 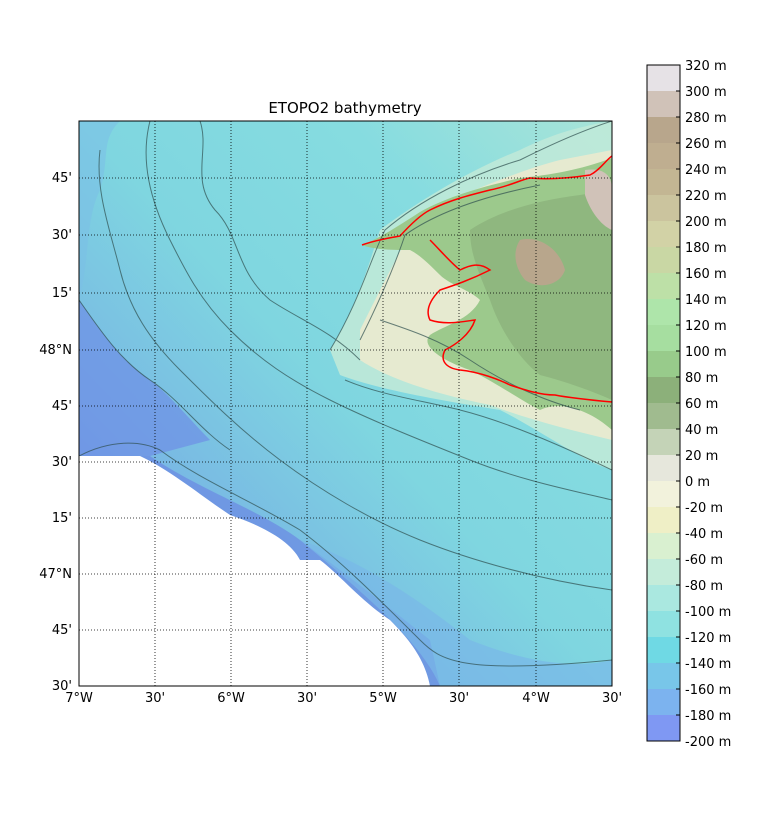 I want to click on colorbar-label: -80 m, so click(x=704, y=586).